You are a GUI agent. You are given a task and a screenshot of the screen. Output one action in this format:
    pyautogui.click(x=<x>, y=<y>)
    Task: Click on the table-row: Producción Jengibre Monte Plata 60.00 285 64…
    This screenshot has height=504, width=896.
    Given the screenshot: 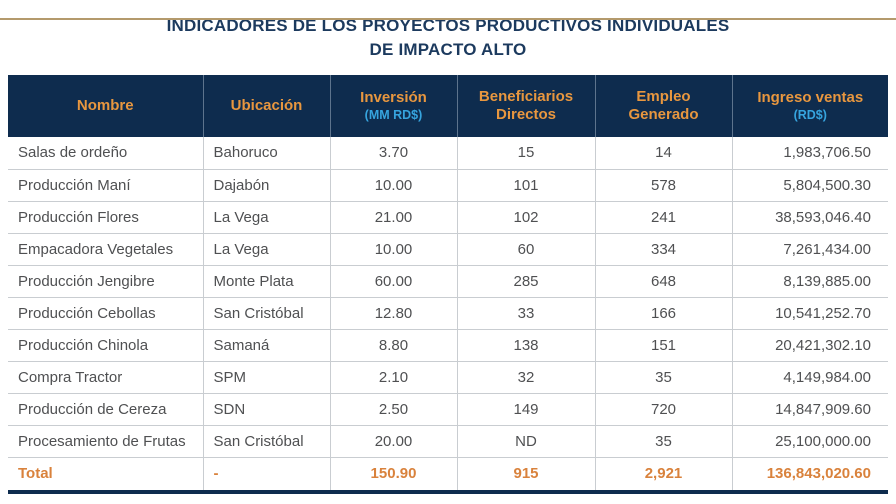 What is the action you would take?
    pyautogui.click(x=448, y=281)
    